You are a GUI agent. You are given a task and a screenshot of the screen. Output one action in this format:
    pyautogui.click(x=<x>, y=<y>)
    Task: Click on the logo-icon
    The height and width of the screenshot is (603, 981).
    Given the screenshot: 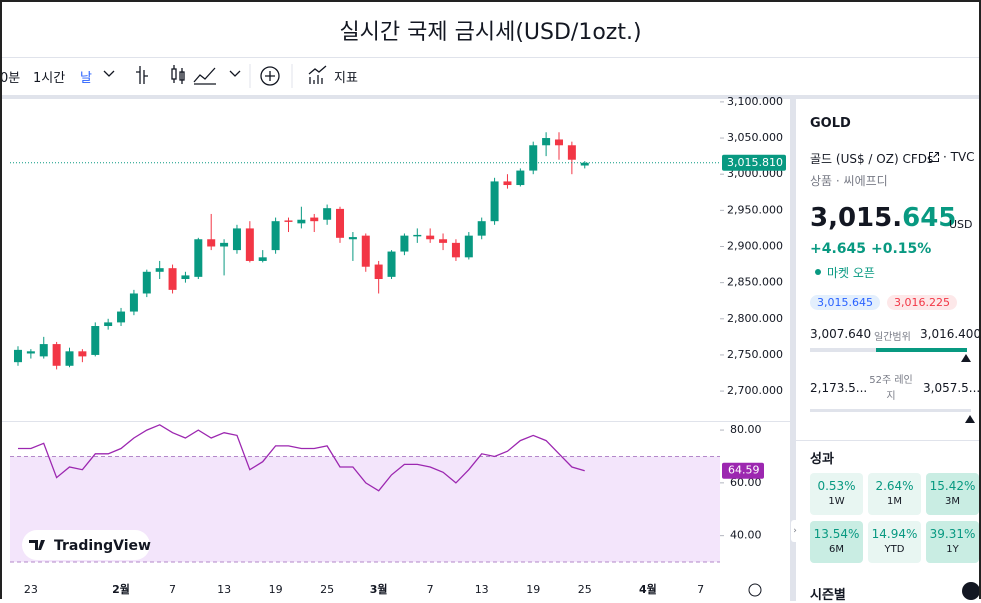 What is the action you would take?
    pyautogui.click(x=37, y=545)
    